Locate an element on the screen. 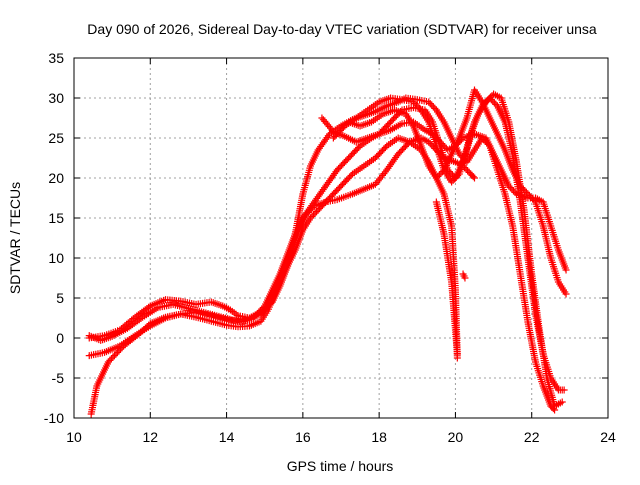 This screenshot has height=485, width=640. x-tick-label: 22 is located at coordinates (532, 437).